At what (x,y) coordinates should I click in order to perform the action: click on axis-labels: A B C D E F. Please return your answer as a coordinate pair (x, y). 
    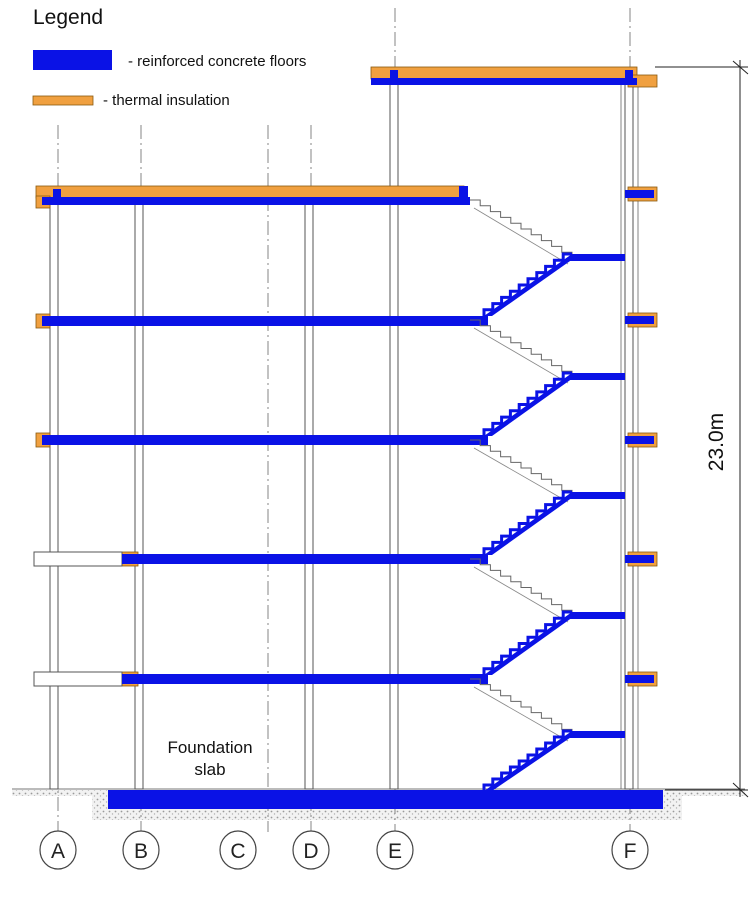
    Looking at the image, I should click on (343, 851).